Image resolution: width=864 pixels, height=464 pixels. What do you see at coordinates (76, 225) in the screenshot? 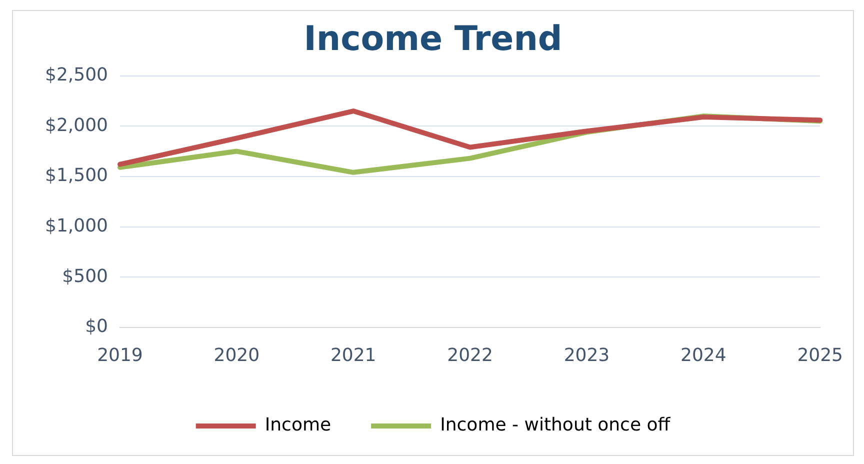
I see `y-tick-label: $1,000` at bounding box center [76, 225].